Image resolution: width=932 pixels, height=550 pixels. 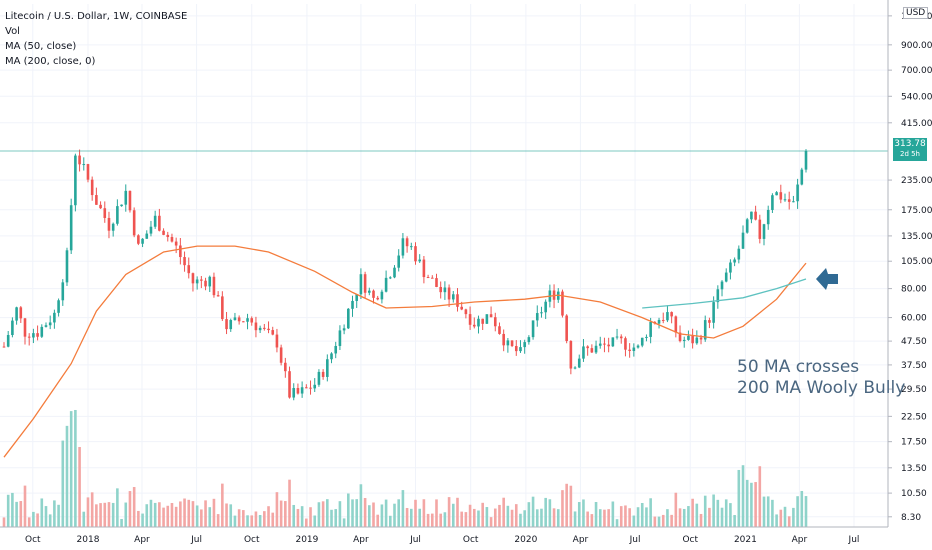 What do you see at coordinates (916, 13) in the screenshot?
I see `currency-label: USD` at bounding box center [916, 13].